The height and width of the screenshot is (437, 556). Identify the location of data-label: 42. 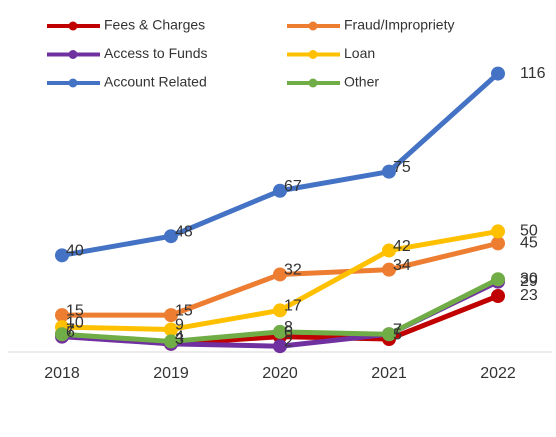
(402, 246).